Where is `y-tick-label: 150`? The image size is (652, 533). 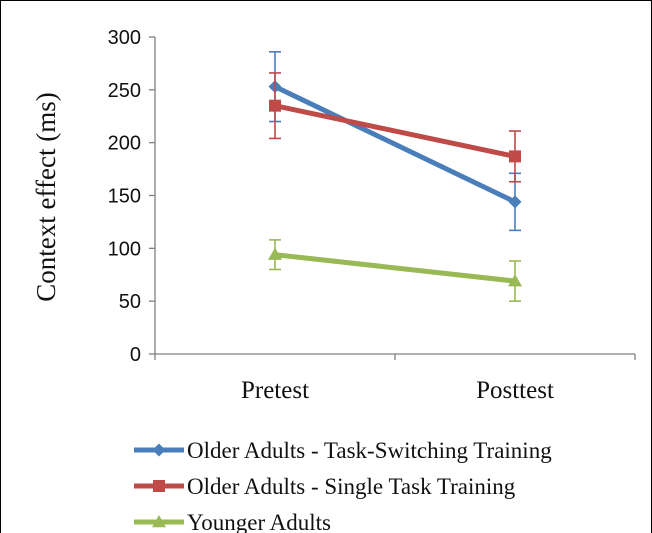 y-tick-label: 150 is located at coordinates (124, 197).